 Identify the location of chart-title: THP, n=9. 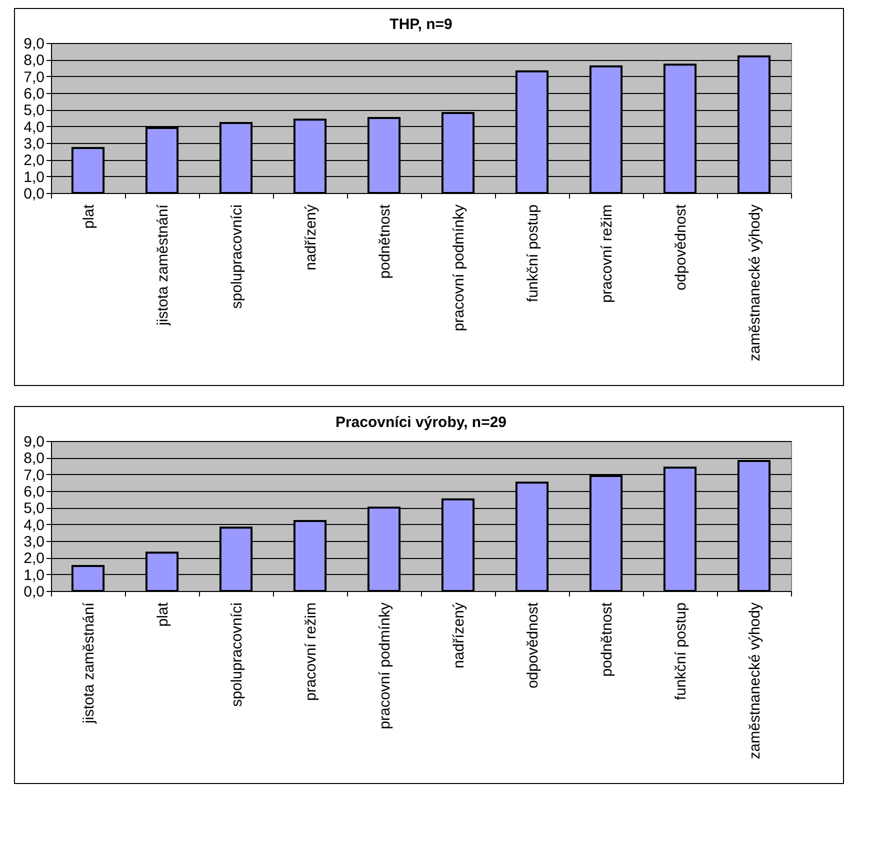
(421, 24).